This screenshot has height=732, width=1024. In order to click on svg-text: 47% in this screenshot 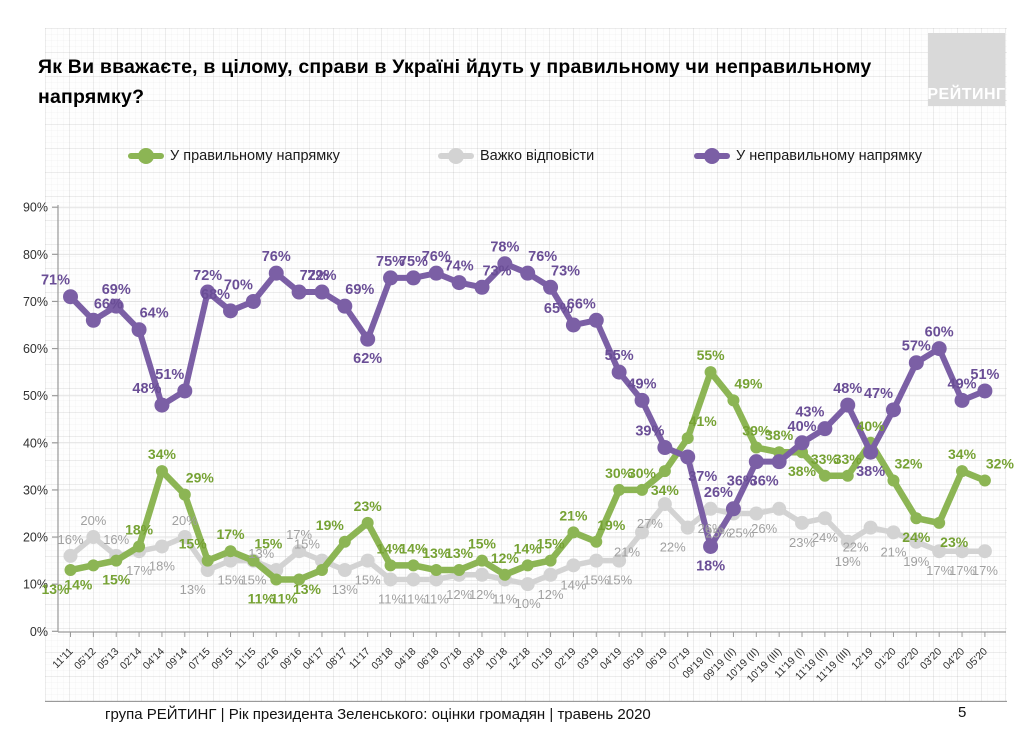, I will do `click(878, 394)`.